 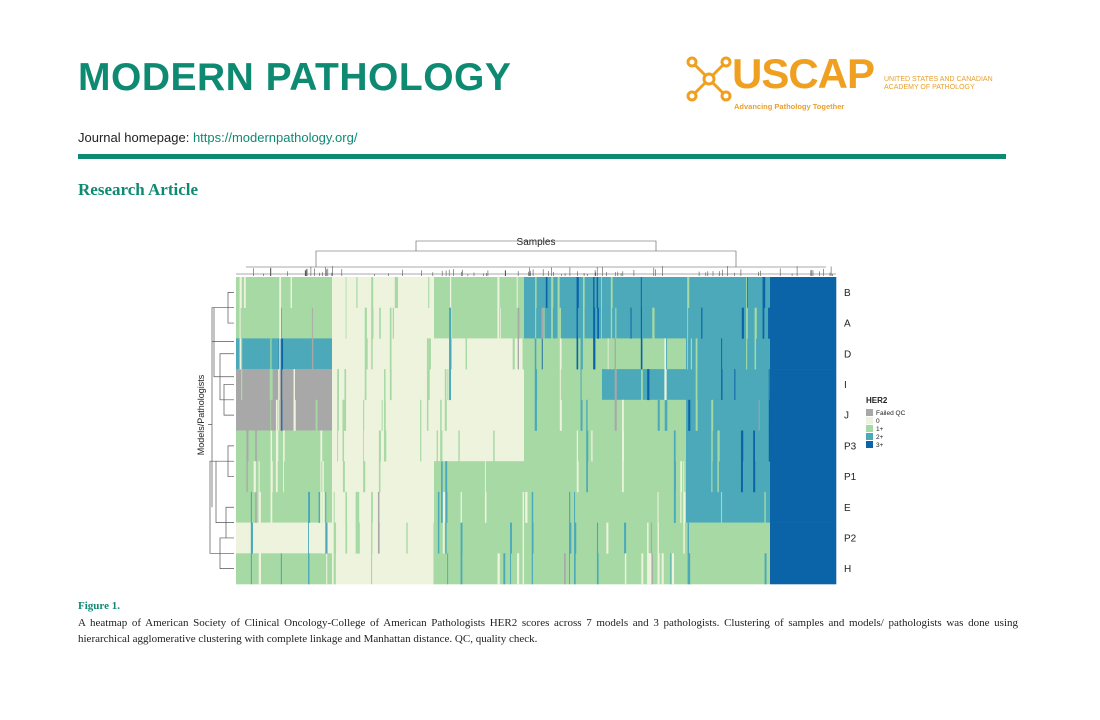 What do you see at coordinates (138, 189) in the screenshot?
I see `article-type: Research Article` at bounding box center [138, 189].